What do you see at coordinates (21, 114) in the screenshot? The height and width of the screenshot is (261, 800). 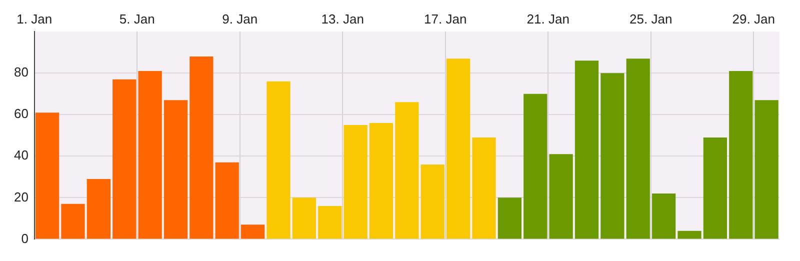 I see `y-tick-label: 60` at bounding box center [21, 114].